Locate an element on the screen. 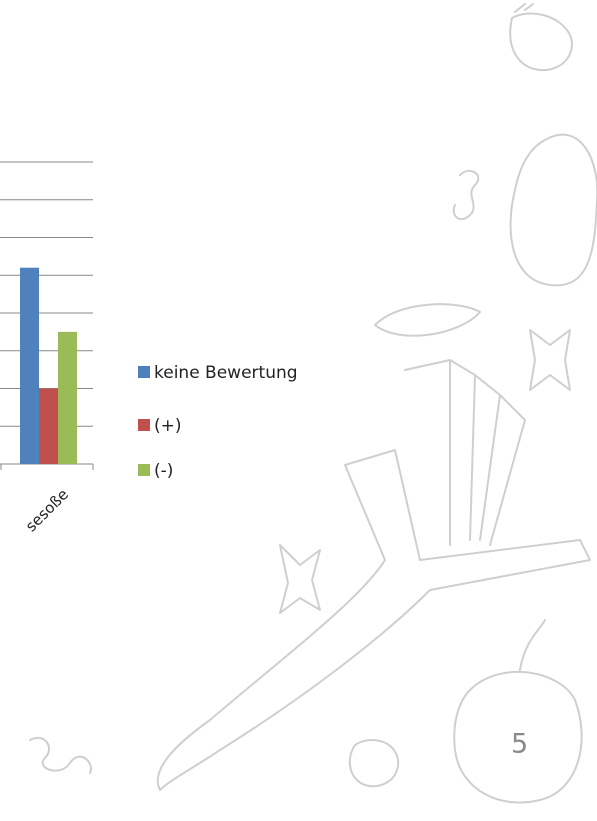 This screenshot has height=821, width=597. legend: keine Bewertung (+) (-) is located at coordinates (218, 422).